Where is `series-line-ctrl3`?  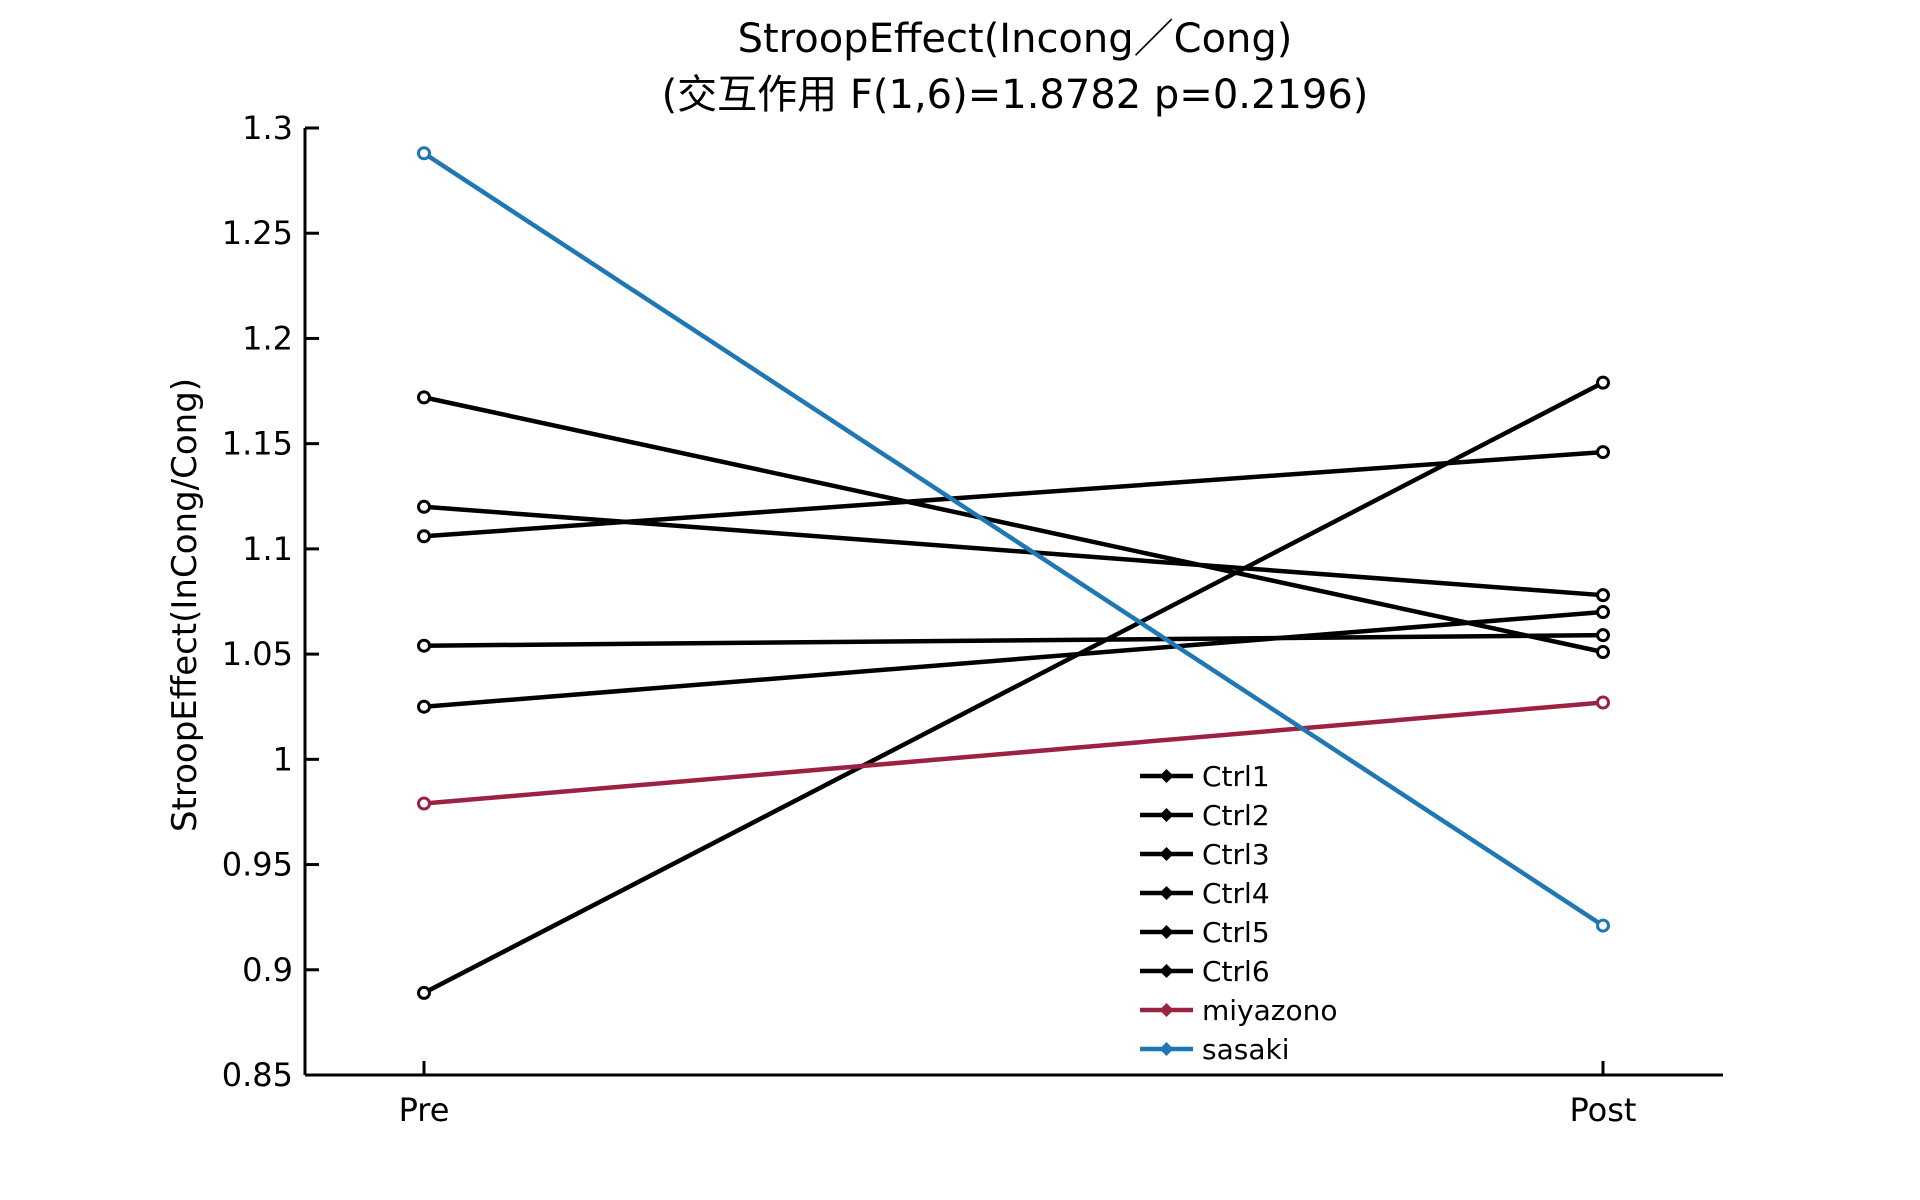
series-line-ctrl3 is located at coordinates (1013, 494).